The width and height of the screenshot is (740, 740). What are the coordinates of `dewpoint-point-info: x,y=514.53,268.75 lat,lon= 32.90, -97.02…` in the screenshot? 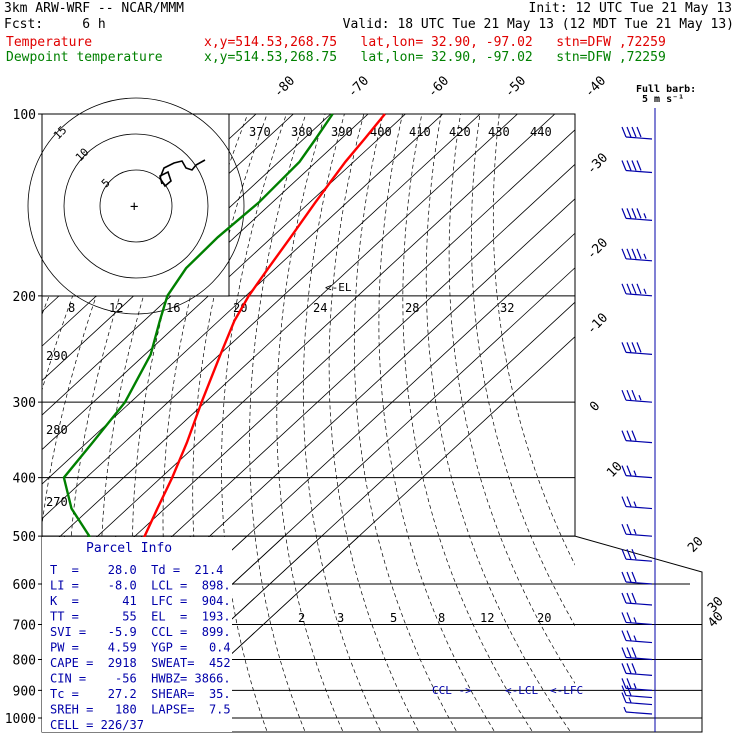 It's located at (435, 57).